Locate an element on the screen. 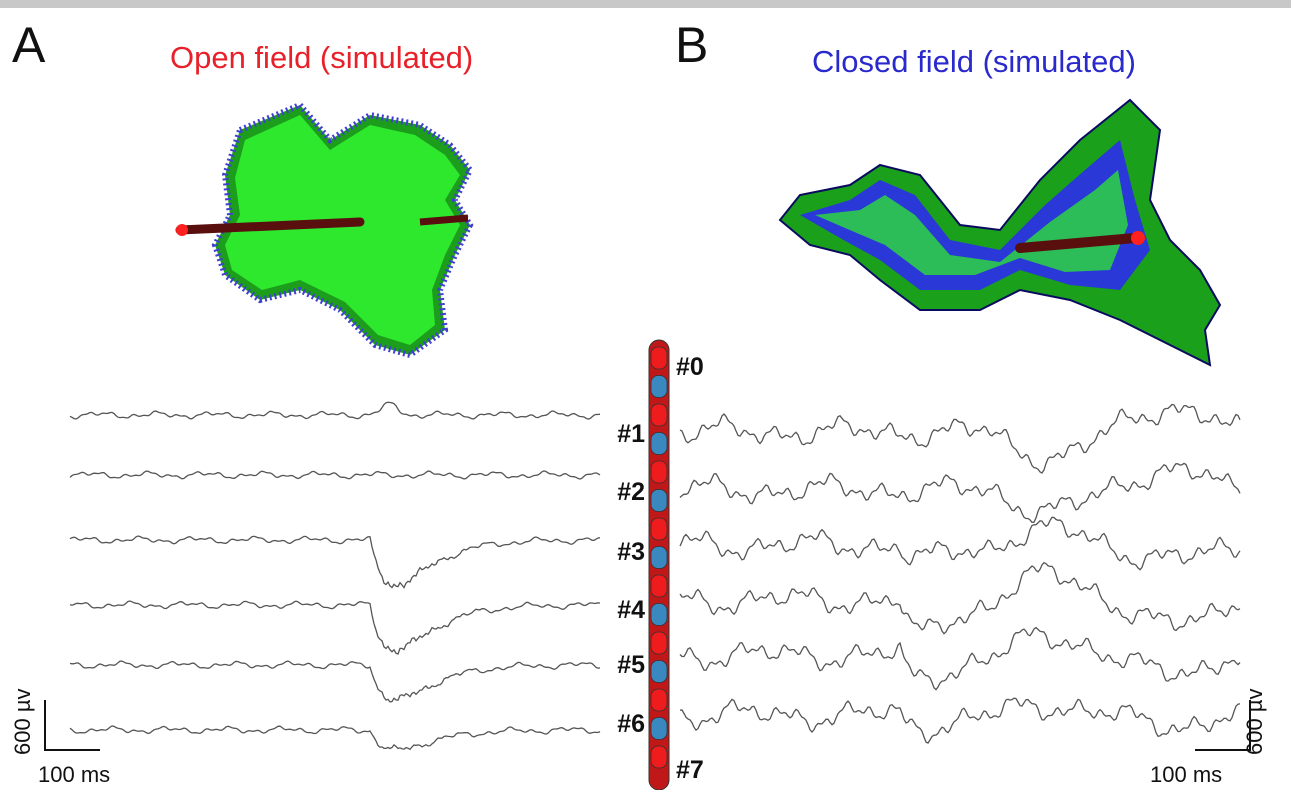  channel-label: #2 is located at coordinates (631, 492).